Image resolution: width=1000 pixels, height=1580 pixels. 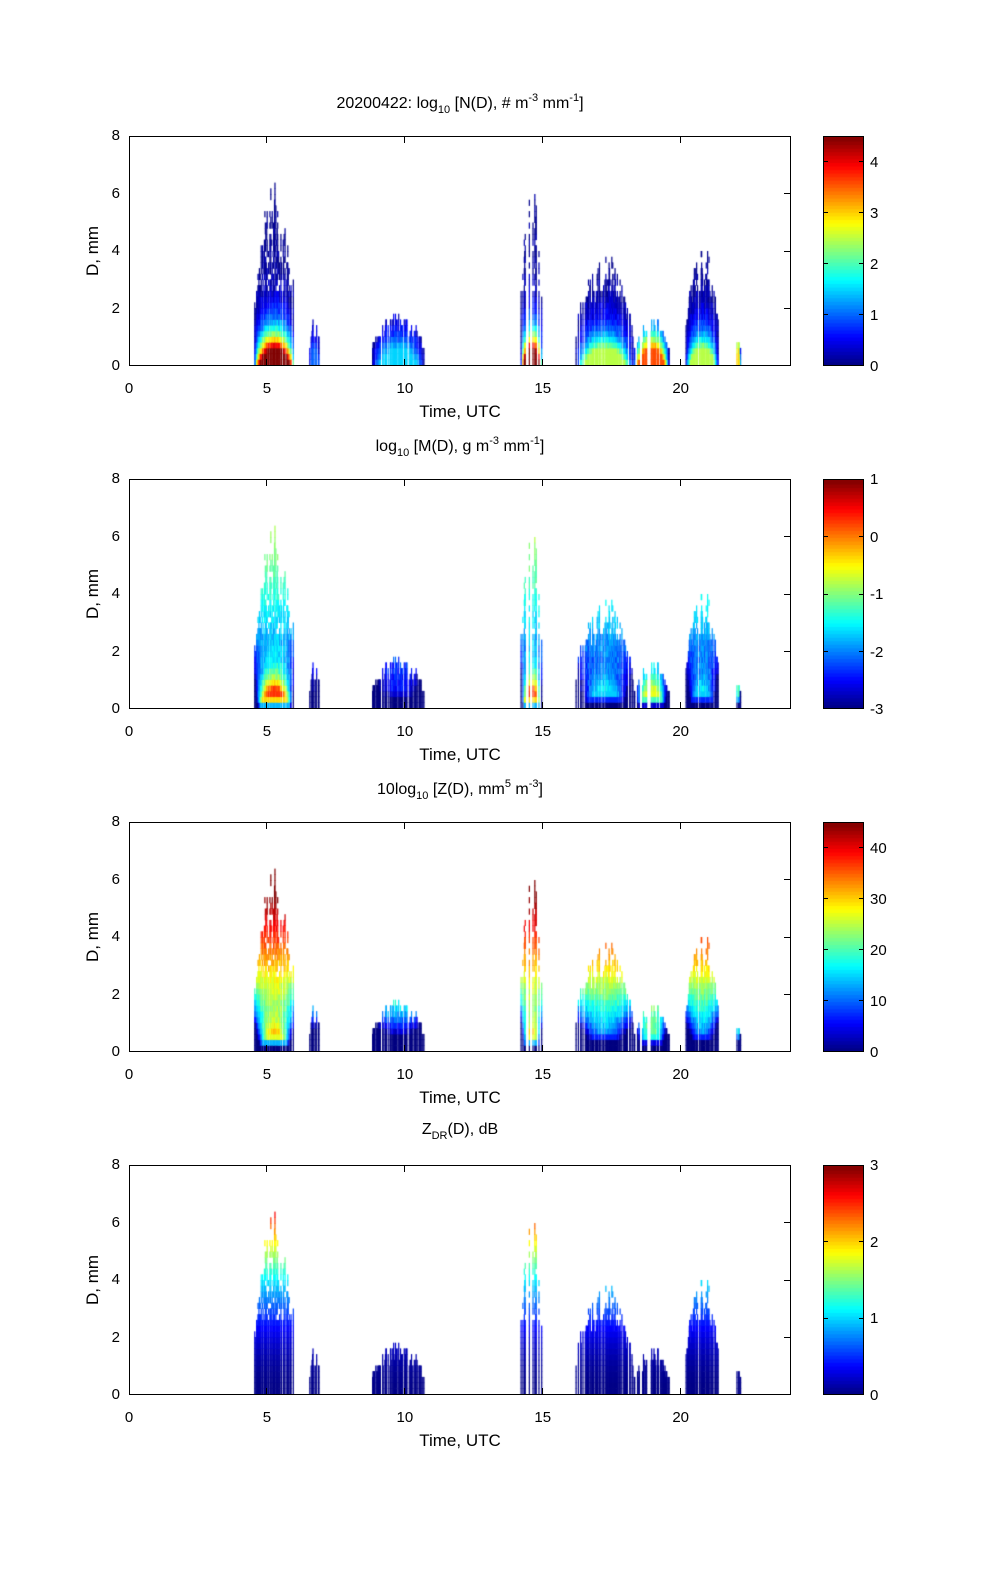 What do you see at coordinates (878, 848) in the screenshot?
I see `colorbar-tick-label: 40` at bounding box center [878, 848].